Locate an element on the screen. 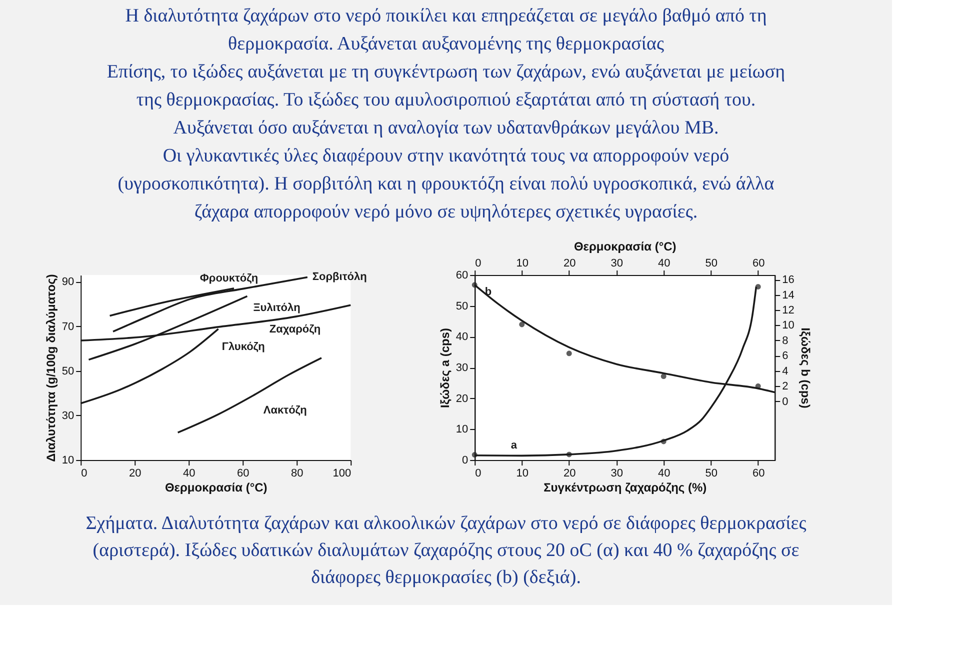 Image resolution: width=960 pixels, height=662 pixels. x-axis-title: Θερμοκρασία (°C) is located at coordinates (216, 487).